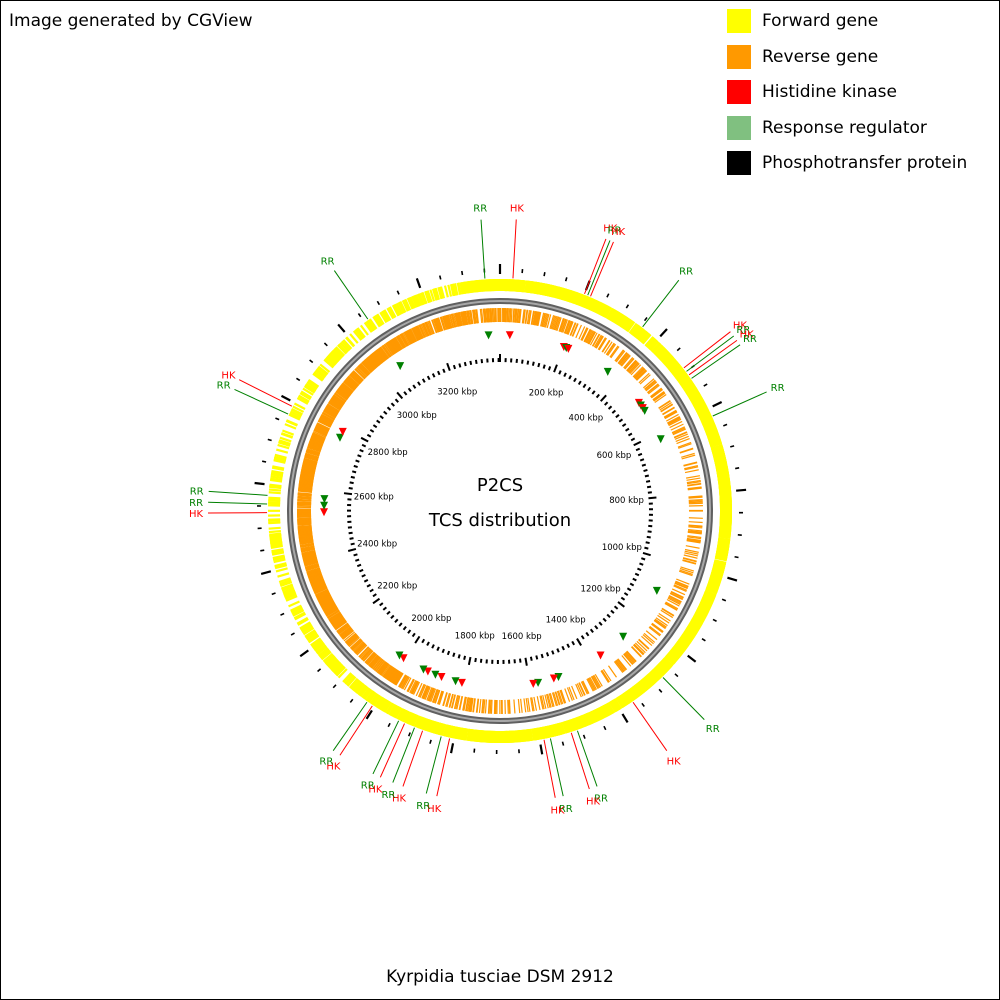  Describe the element at coordinates (593, 801) in the screenshot. I see `hk-callout-label: HK` at that location.